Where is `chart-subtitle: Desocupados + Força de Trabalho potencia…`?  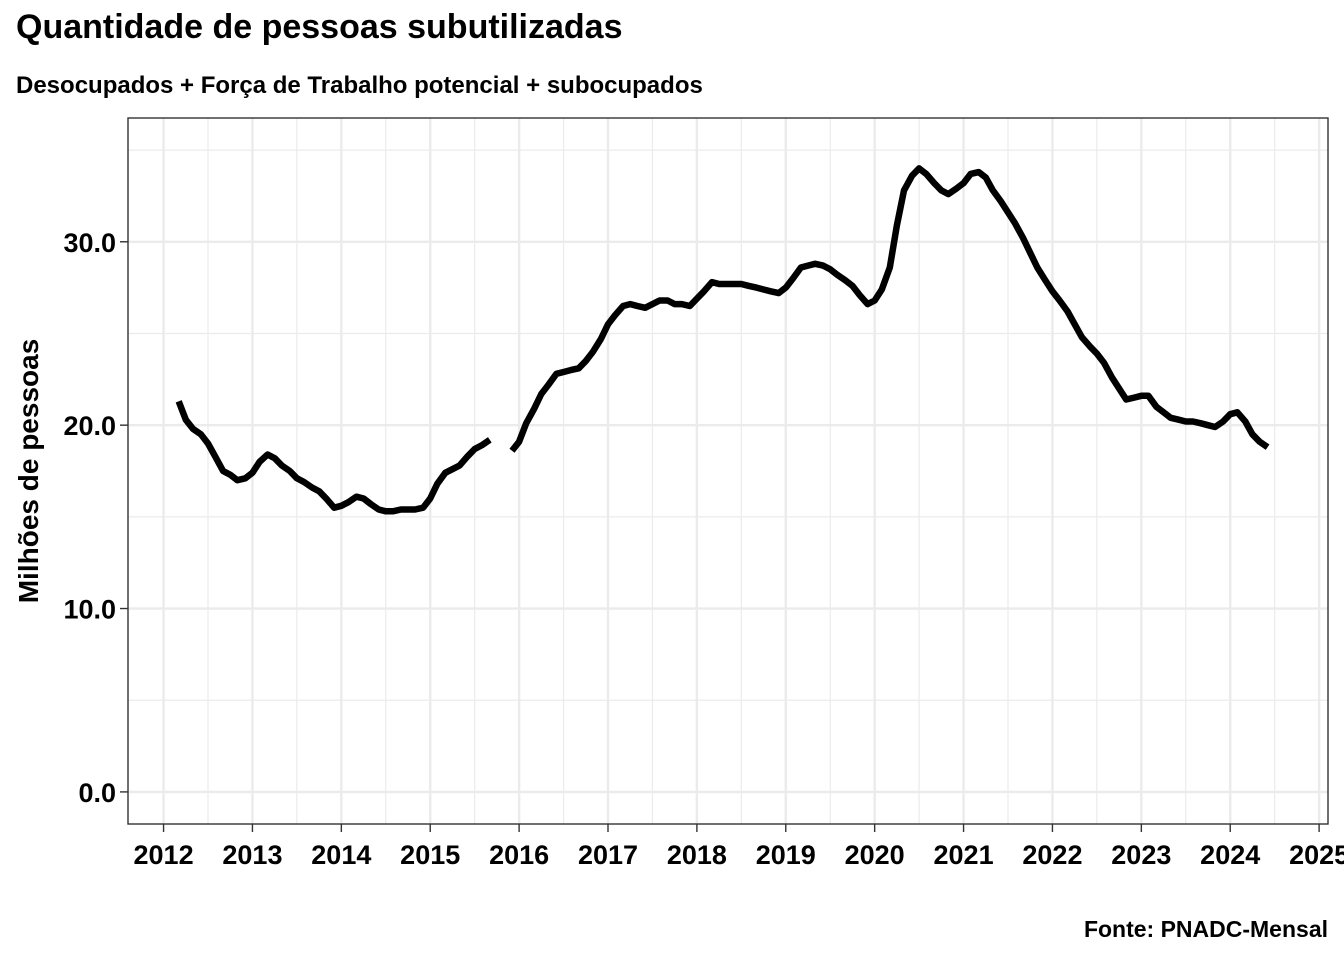 chart-subtitle: Desocupados + Força de Trabalho potencia… is located at coordinates (359, 85).